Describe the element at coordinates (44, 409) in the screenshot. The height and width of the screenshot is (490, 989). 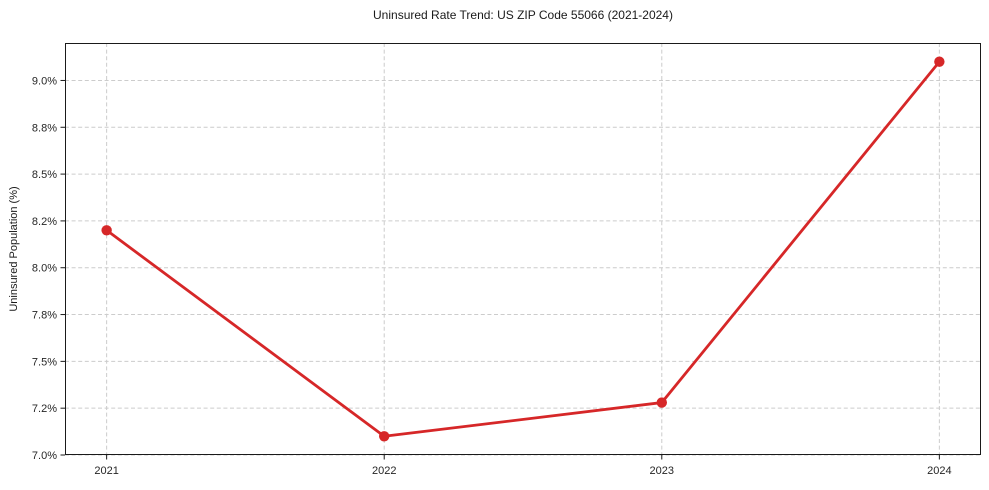
I see `y-tick-label: 7.2%` at that location.